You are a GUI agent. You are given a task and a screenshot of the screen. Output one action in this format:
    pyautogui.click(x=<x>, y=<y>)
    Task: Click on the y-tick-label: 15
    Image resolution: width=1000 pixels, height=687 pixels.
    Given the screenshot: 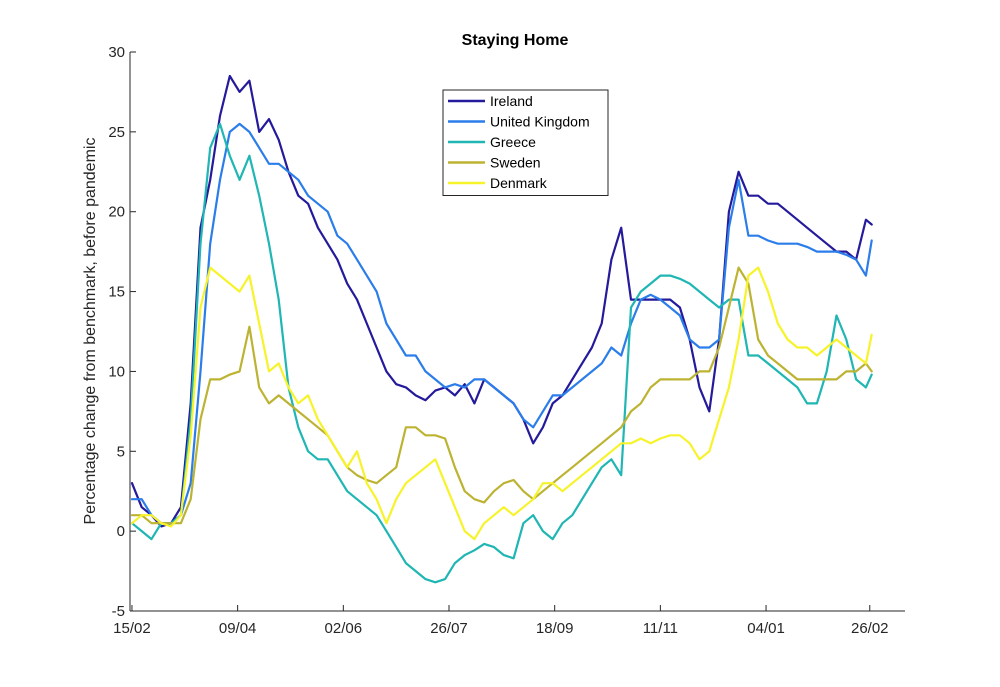 What is the action you would take?
    pyautogui.click(x=116, y=292)
    